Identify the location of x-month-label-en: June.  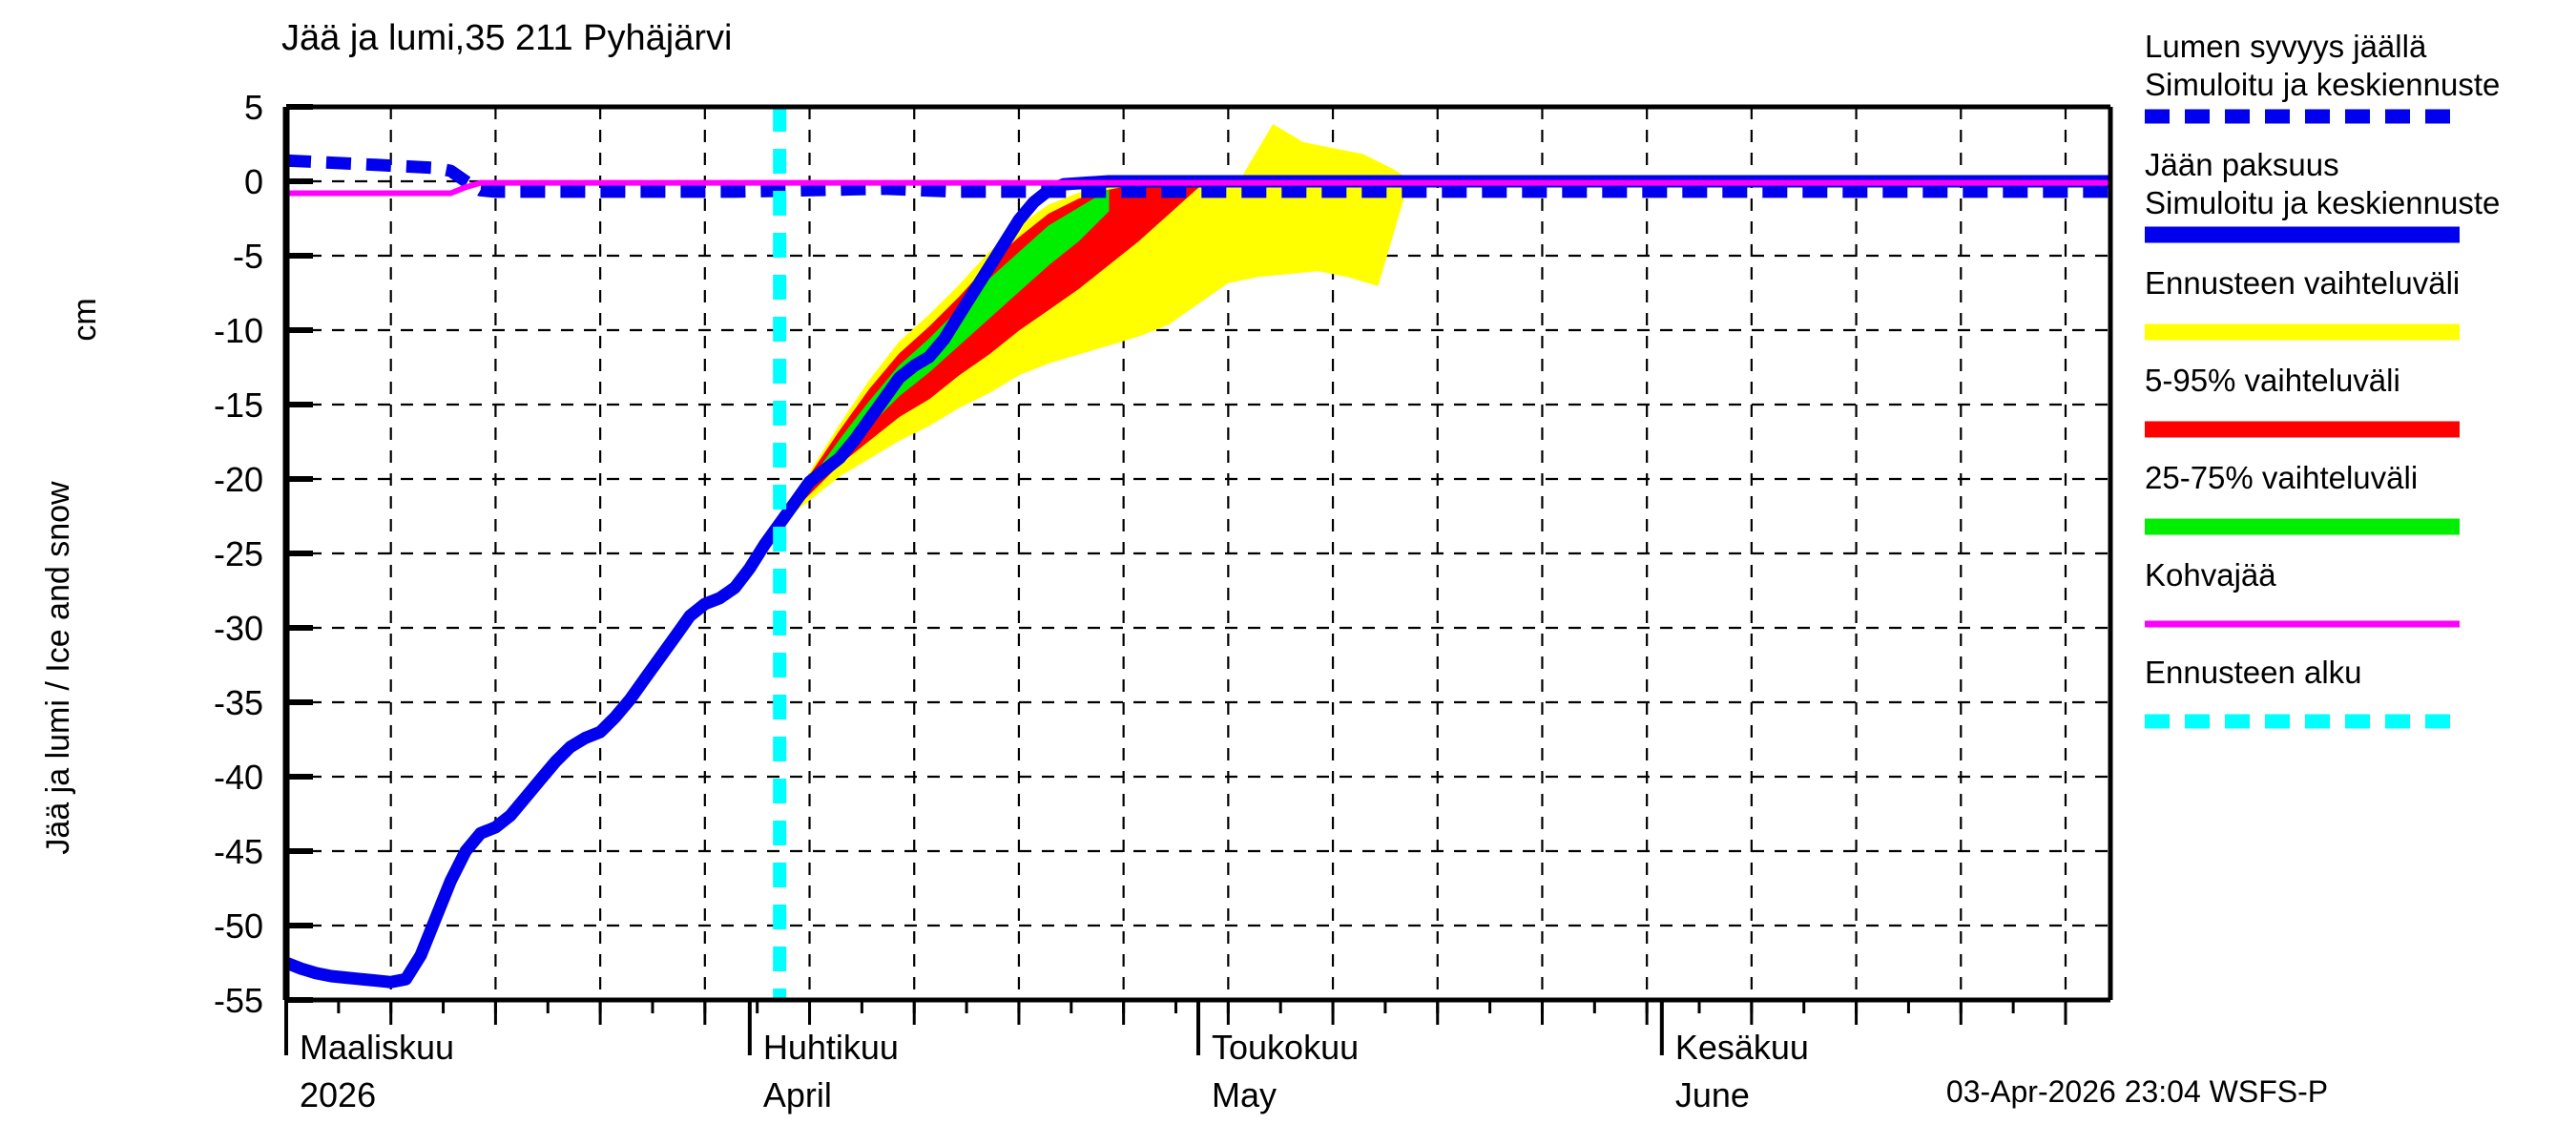
(1712, 1094).